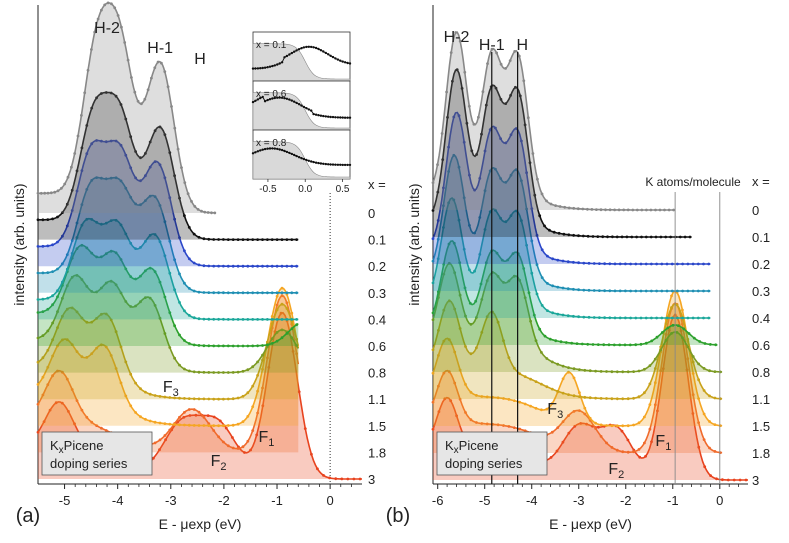  Describe the element at coordinates (301, 113) in the screenshot. I see `inset: x = 0.1 x = 0.6 x = 0.8 -0.5 0.0 0.5` at that location.